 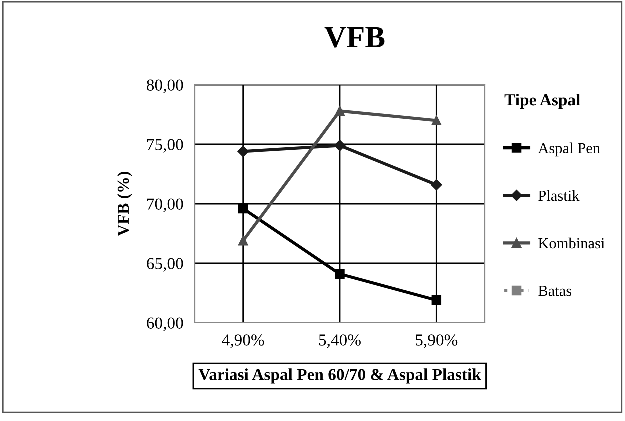 What do you see at coordinates (340, 376) in the screenshot?
I see `x-axis-title: Variasi Aspal Pen 60/70 & Aspal Plastik` at bounding box center [340, 376].